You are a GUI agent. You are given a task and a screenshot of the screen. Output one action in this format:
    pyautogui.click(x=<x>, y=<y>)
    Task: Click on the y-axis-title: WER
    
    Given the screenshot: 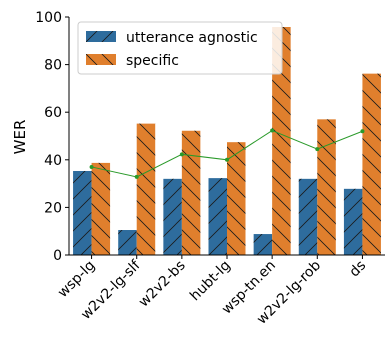 What is the action you would take?
    pyautogui.click(x=20, y=137)
    